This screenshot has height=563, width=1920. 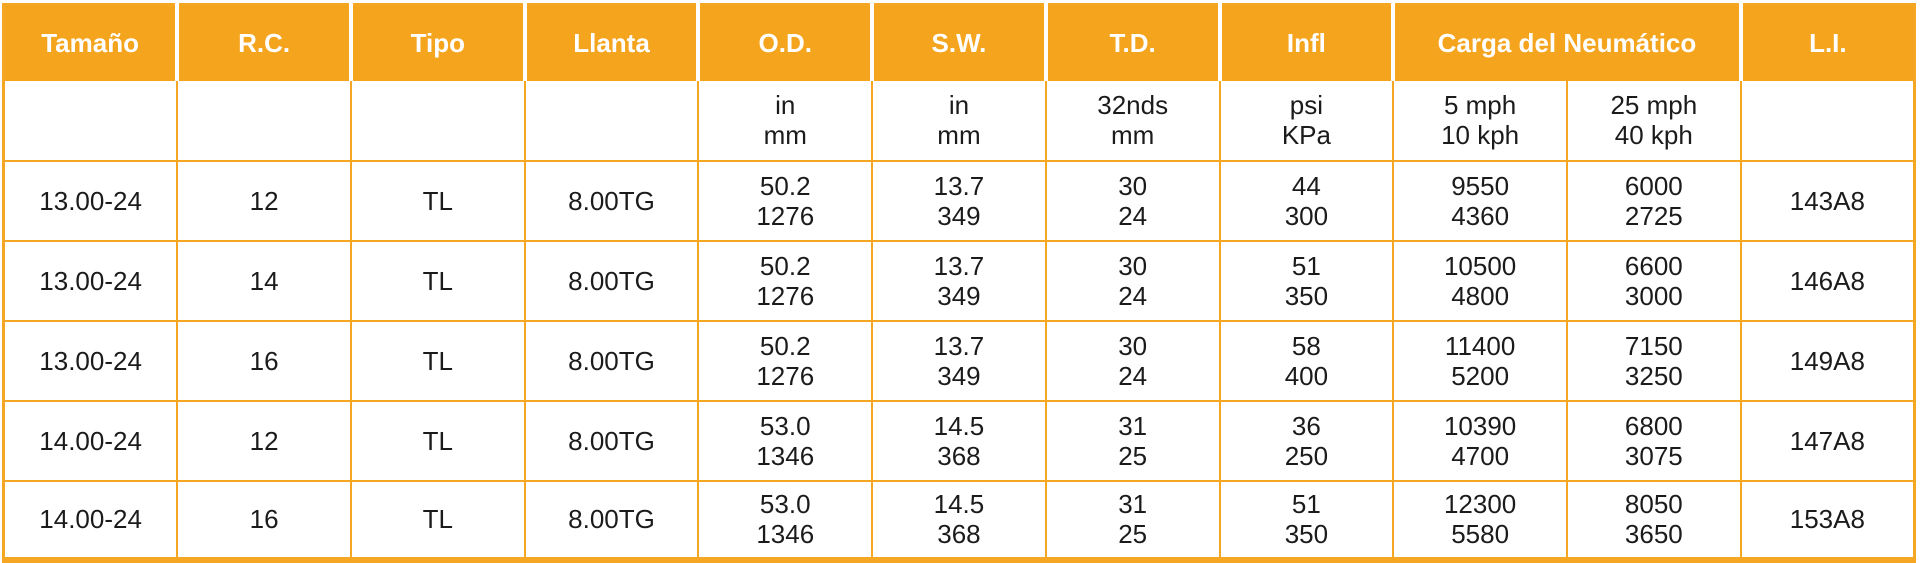 What do you see at coordinates (1133, 375) in the screenshot?
I see `cell-line: 24` at bounding box center [1133, 375].